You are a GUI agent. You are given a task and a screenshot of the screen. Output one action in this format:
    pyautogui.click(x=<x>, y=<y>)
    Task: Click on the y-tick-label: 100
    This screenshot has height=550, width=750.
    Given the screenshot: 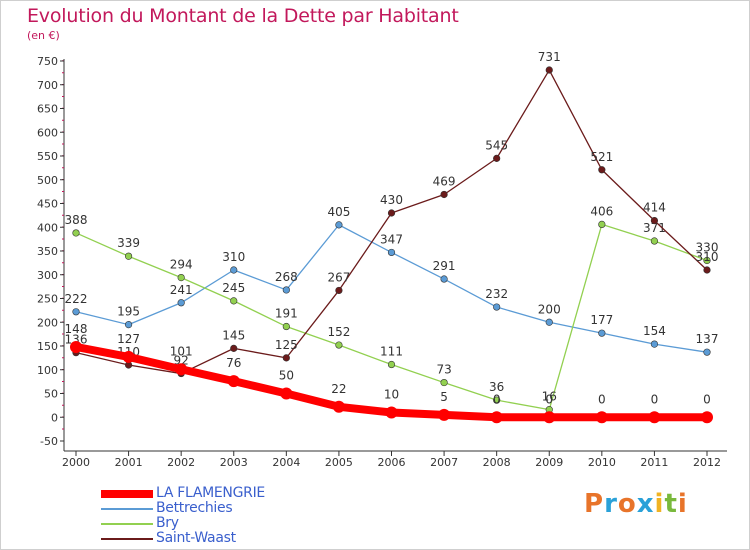 What is the action you would take?
    pyautogui.click(x=47, y=370)
    